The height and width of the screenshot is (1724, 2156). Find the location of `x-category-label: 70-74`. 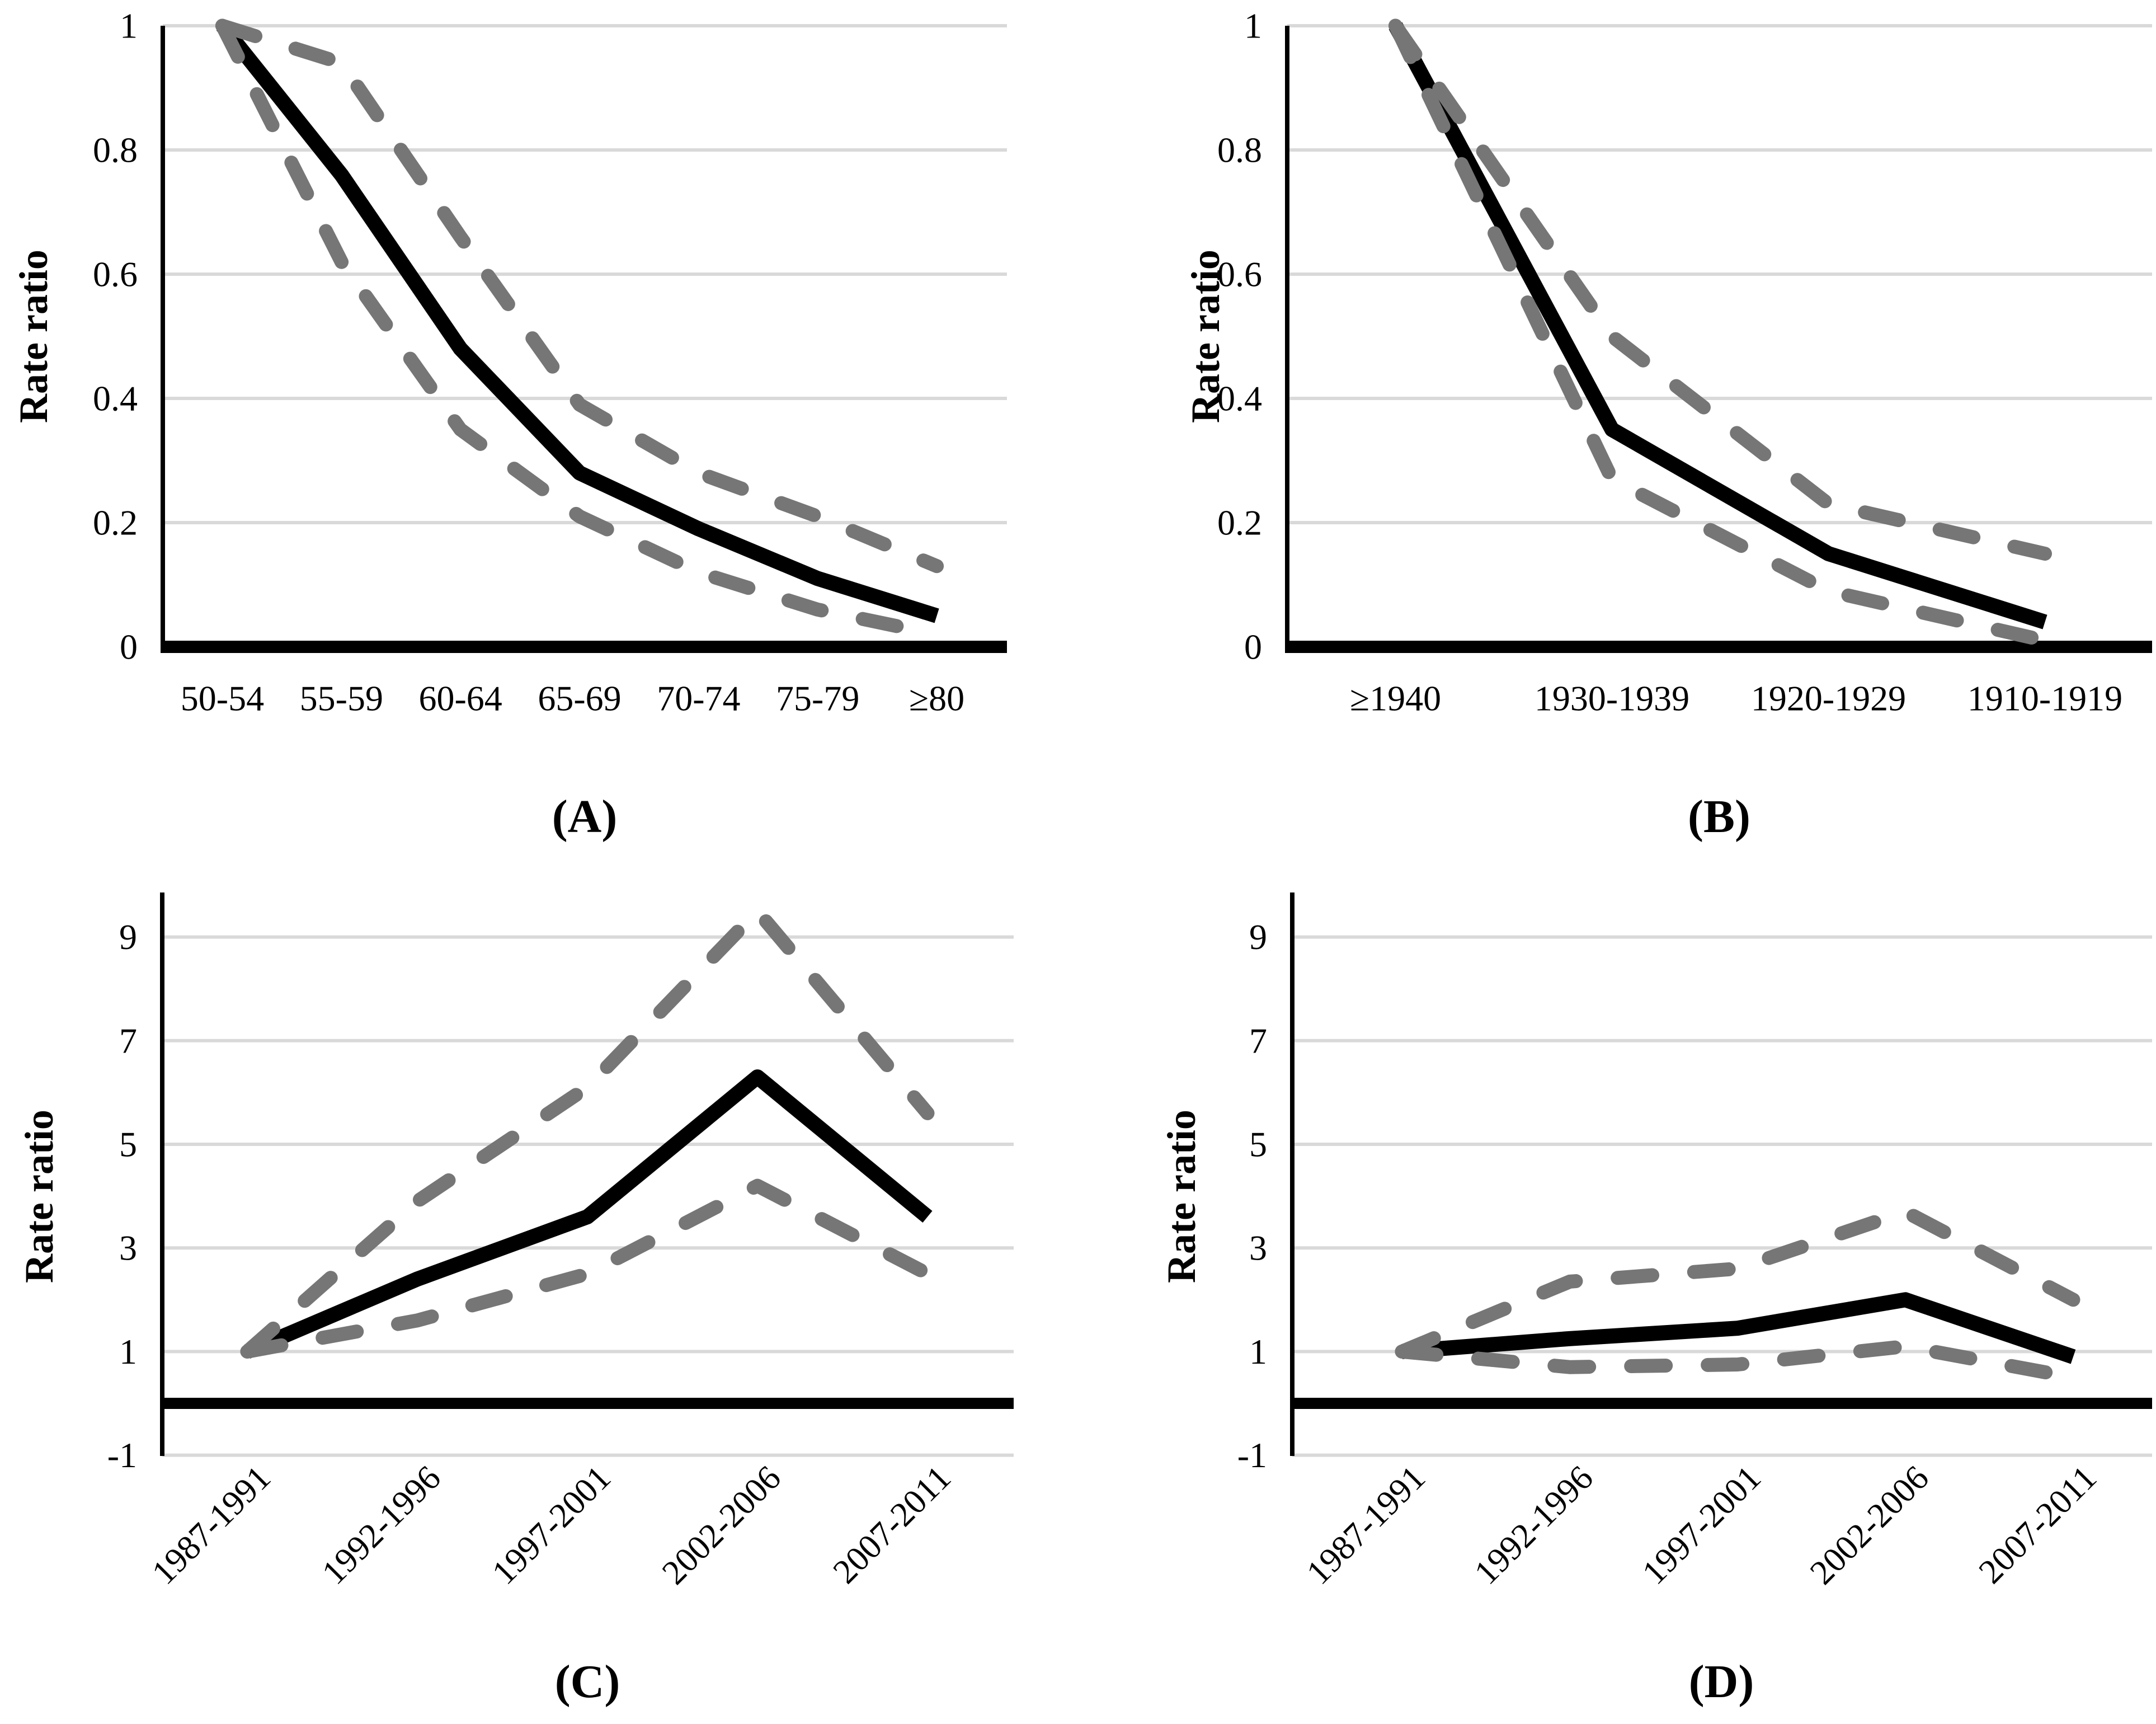

x-category-label: 70-74 is located at coordinates (698, 699).